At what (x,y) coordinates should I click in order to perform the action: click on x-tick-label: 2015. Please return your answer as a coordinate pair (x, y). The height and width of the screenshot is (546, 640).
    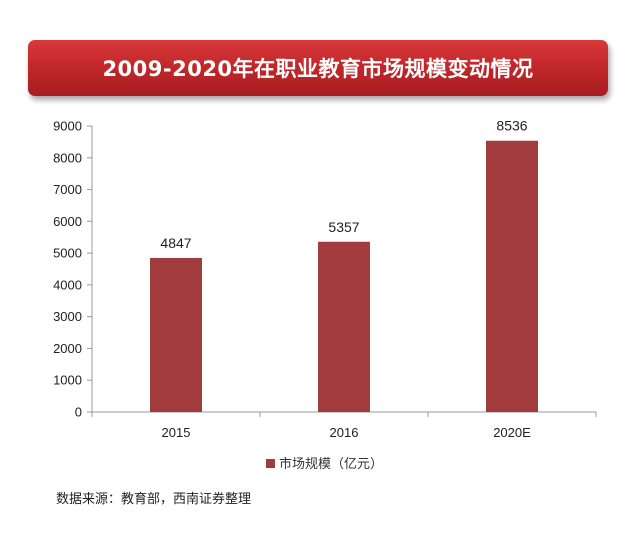
    Looking at the image, I should click on (176, 432).